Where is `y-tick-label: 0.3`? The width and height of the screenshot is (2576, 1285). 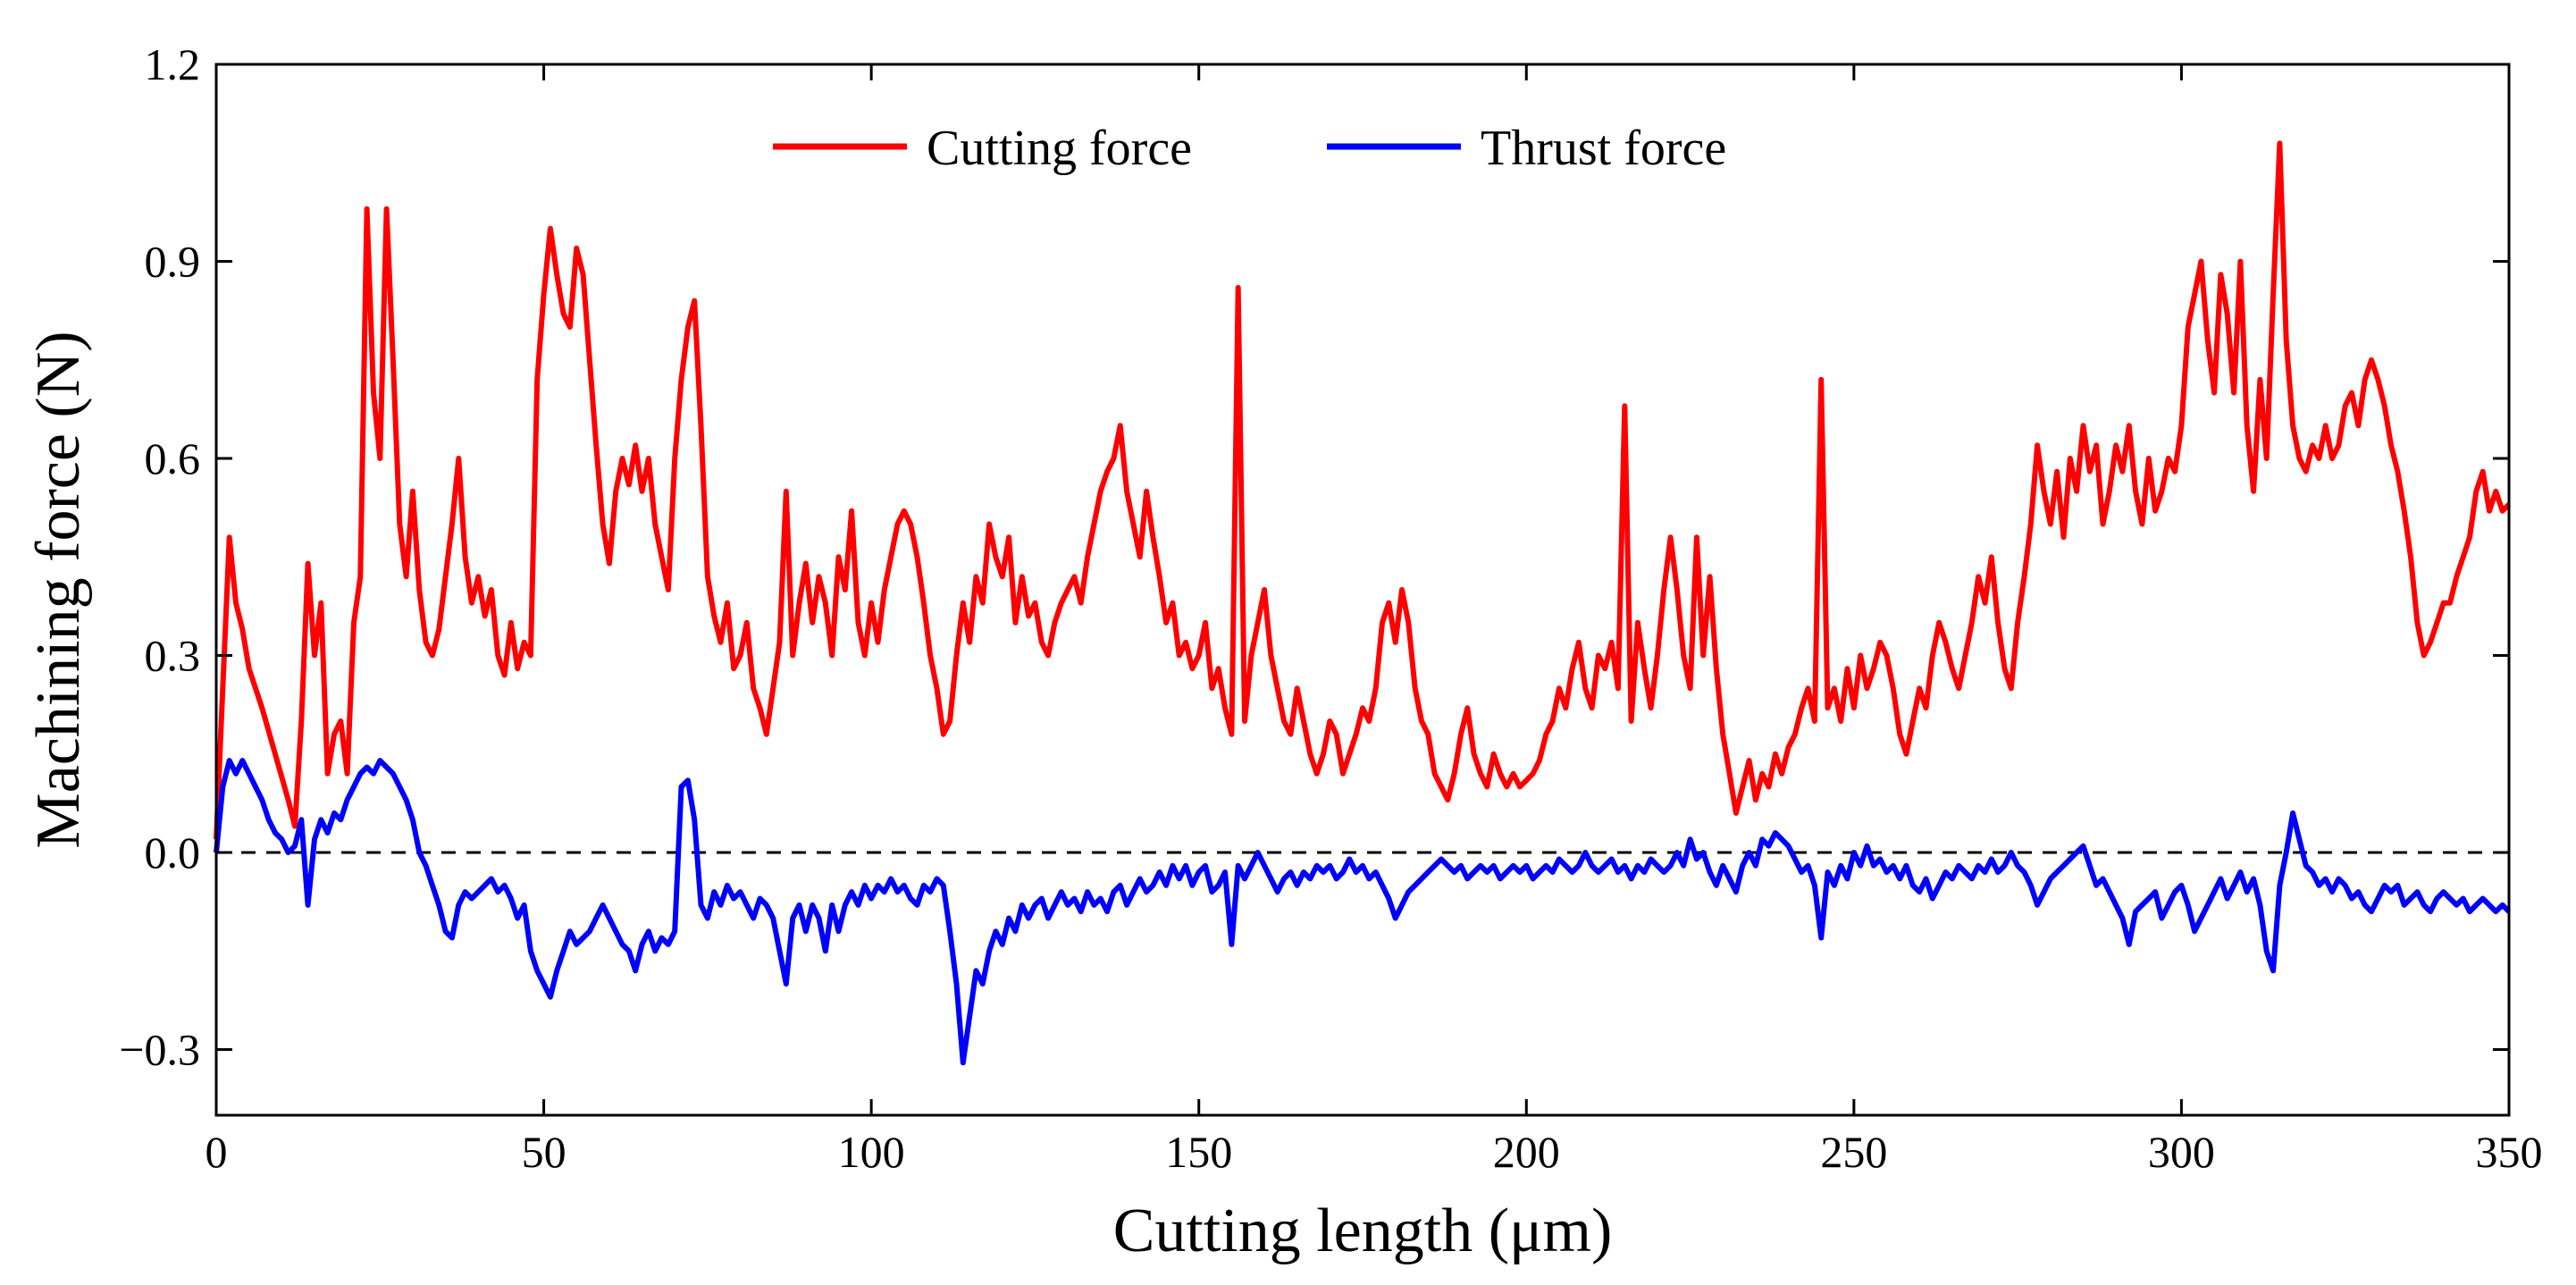
y-tick-label: 0.3 is located at coordinates (173, 656).